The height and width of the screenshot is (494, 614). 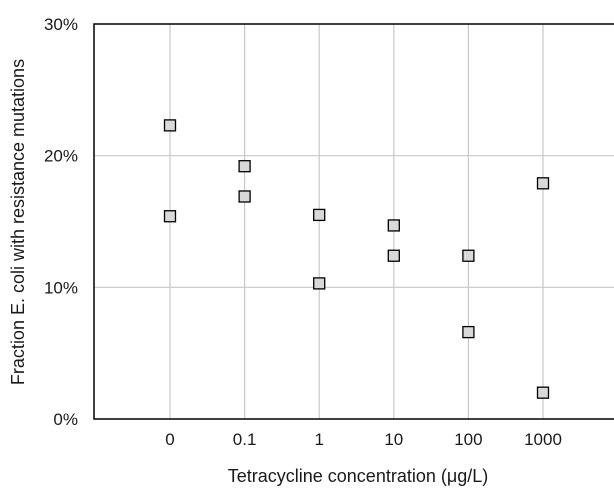 What do you see at coordinates (318, 439) in the screenshot?
I see `x-tick-label: 1` at bounding box center [318, 439].